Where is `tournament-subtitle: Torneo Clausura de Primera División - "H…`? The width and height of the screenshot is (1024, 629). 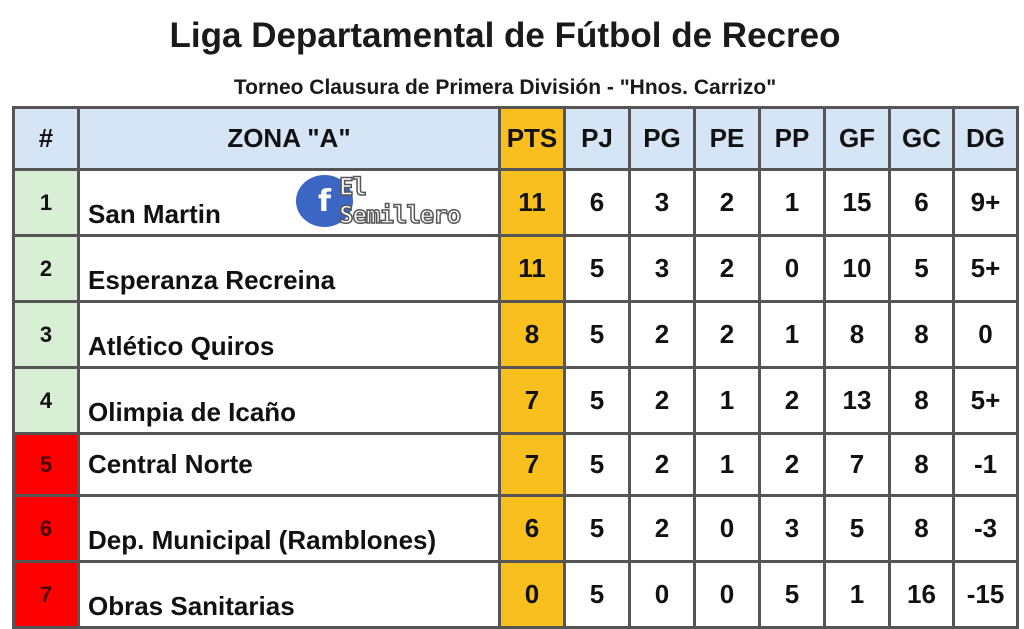
tournament-subtitle: Torneo Clausura de Primera División - "H… is located at coordinates (505, 87).